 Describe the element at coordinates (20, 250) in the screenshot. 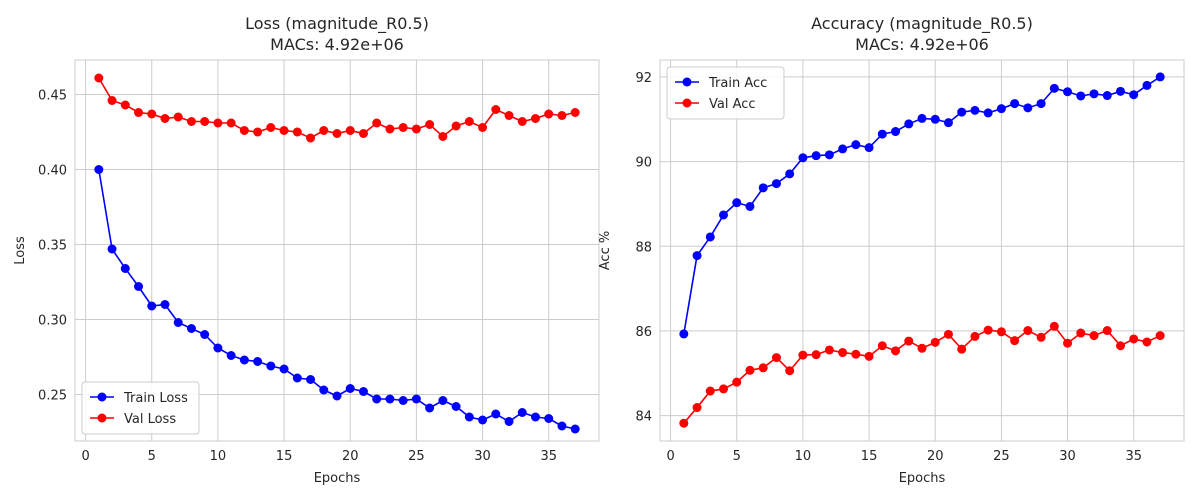

I see `y-axis-label: Loss` at that location.